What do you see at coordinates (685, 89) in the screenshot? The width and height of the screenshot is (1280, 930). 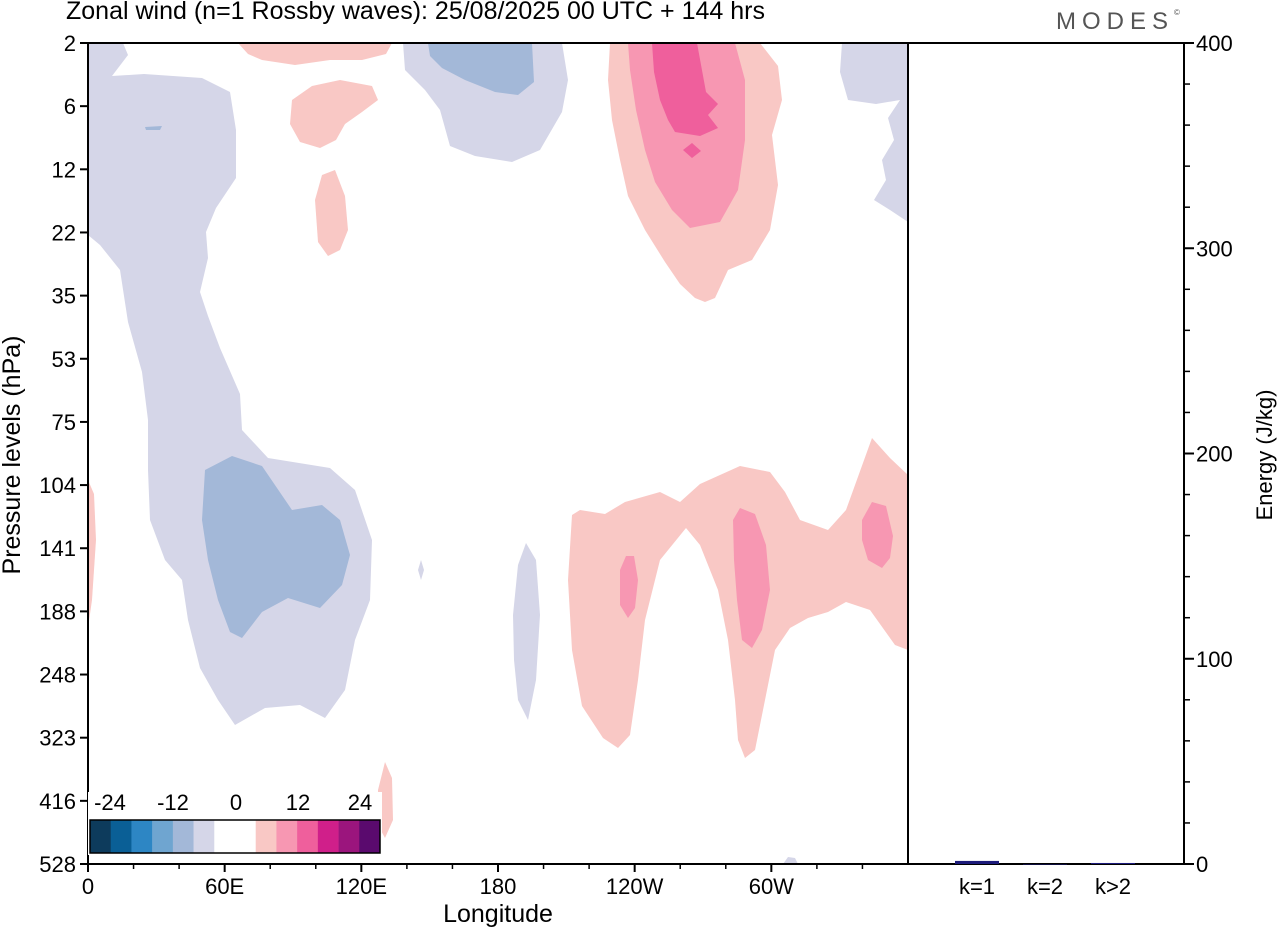 I see `positive-top-jet-core` at bounding box center [685, 89].